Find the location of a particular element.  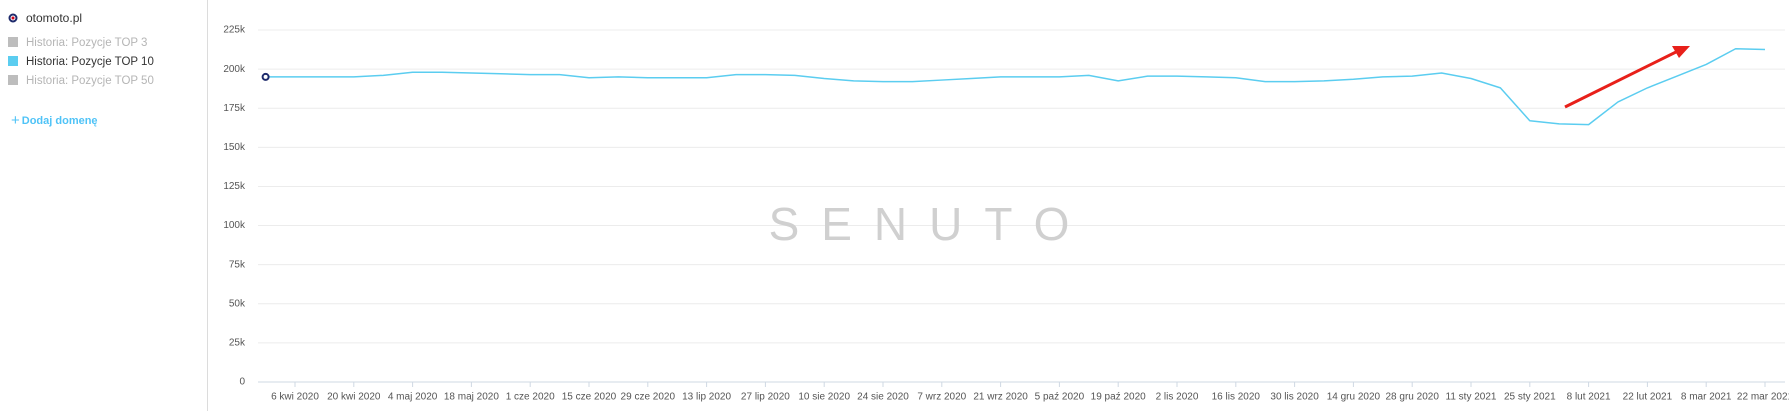

arrow-shaft is located at coordinates (1621, 79).